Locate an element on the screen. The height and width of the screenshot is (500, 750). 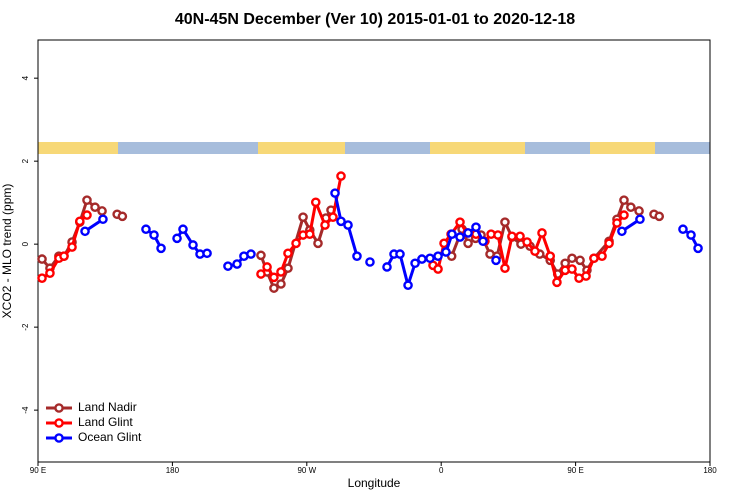
y-tick-label: 2 is located at coordinates (25, 160).